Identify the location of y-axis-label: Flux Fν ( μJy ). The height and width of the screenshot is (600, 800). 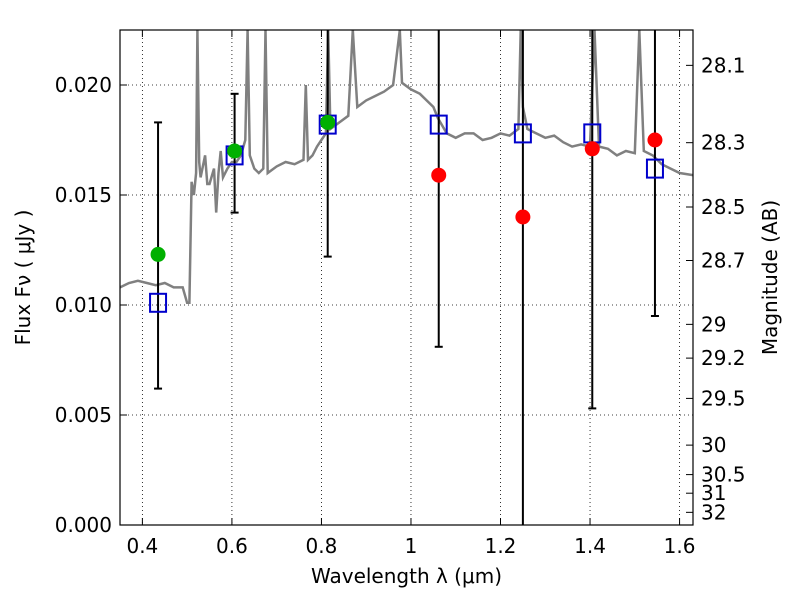
(23, 278).